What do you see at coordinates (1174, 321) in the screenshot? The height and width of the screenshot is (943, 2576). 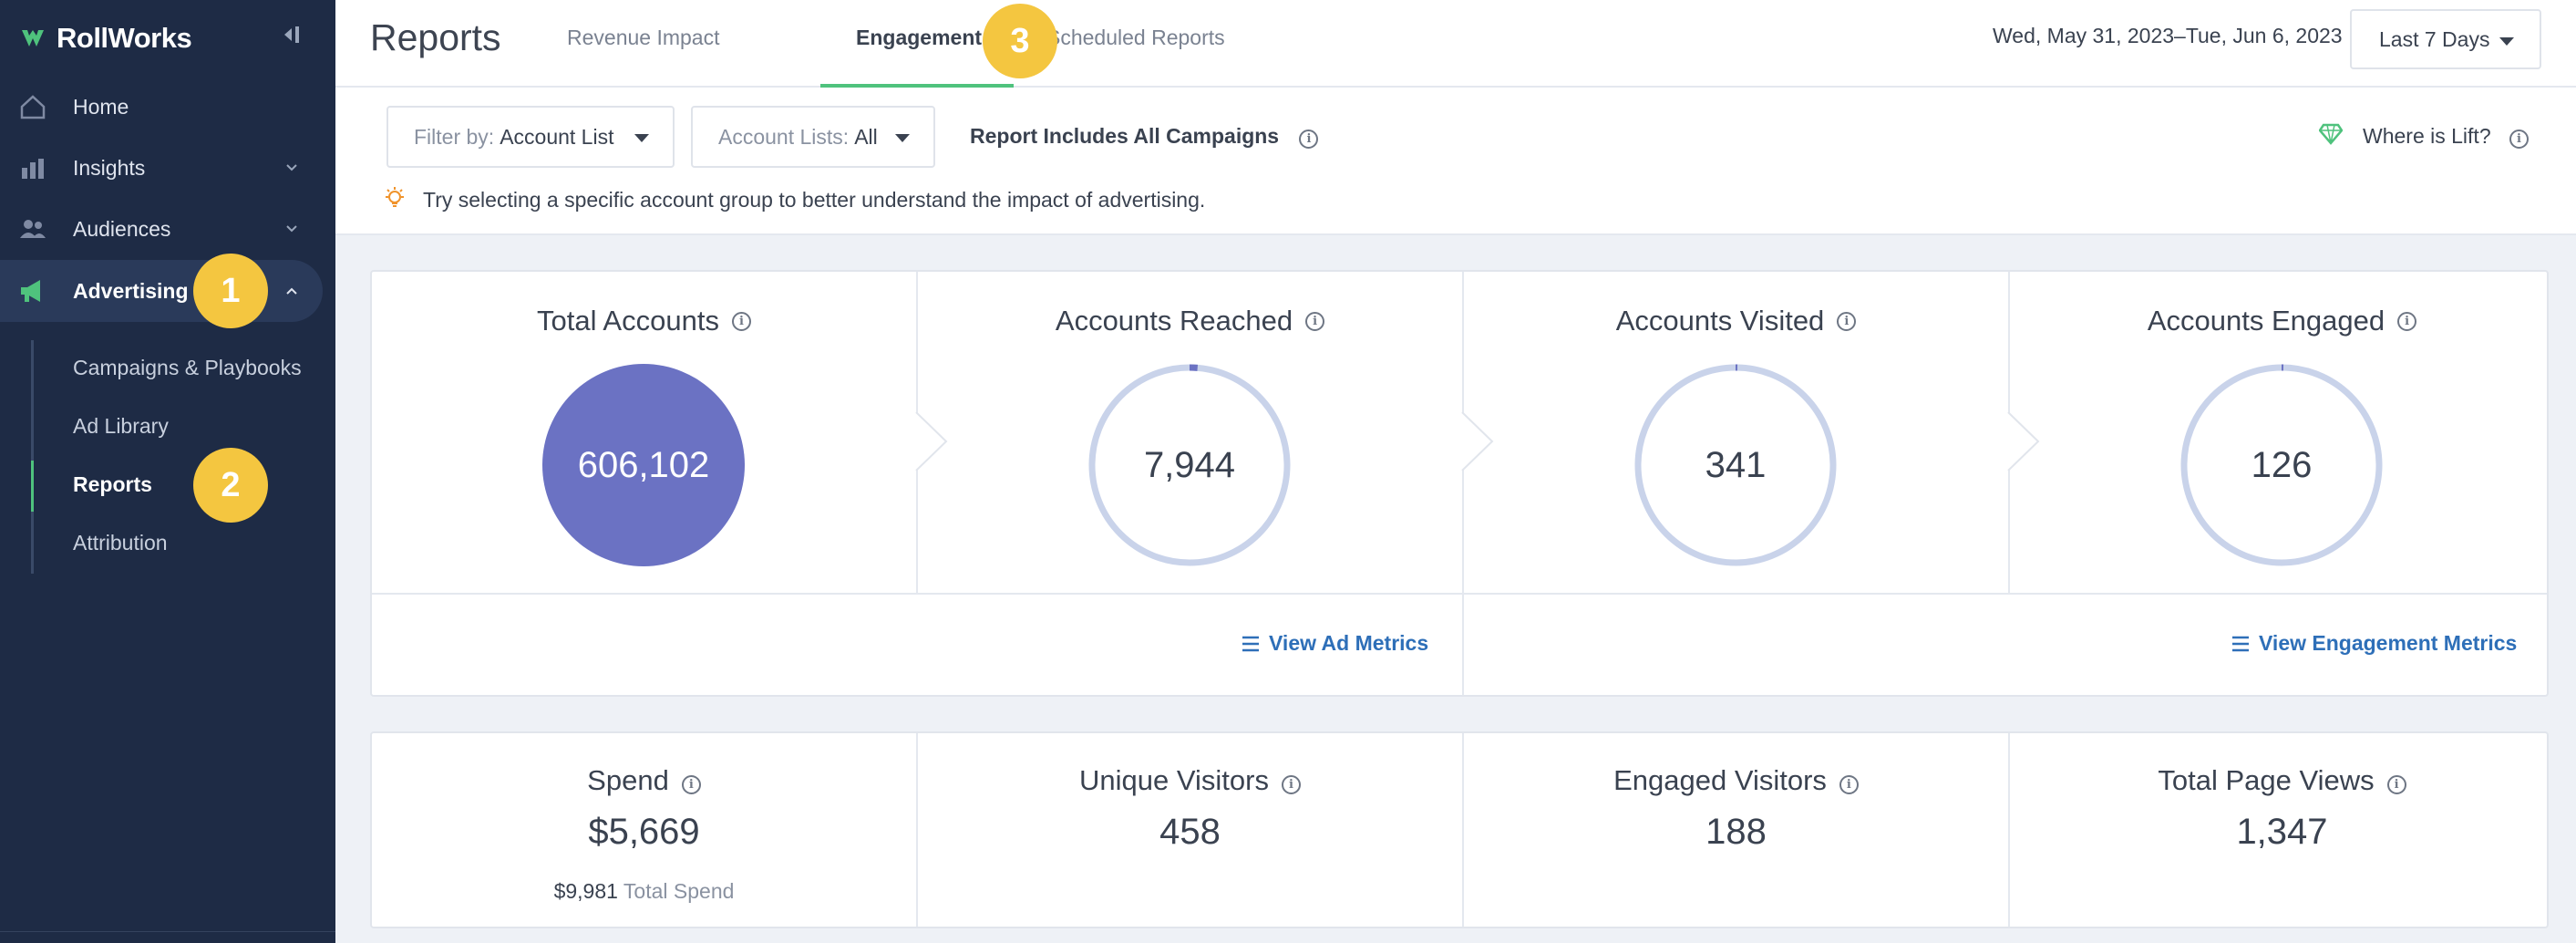 I see `funnel-step-title-text: Accounts Reached` at bounding box center [1174, 321].